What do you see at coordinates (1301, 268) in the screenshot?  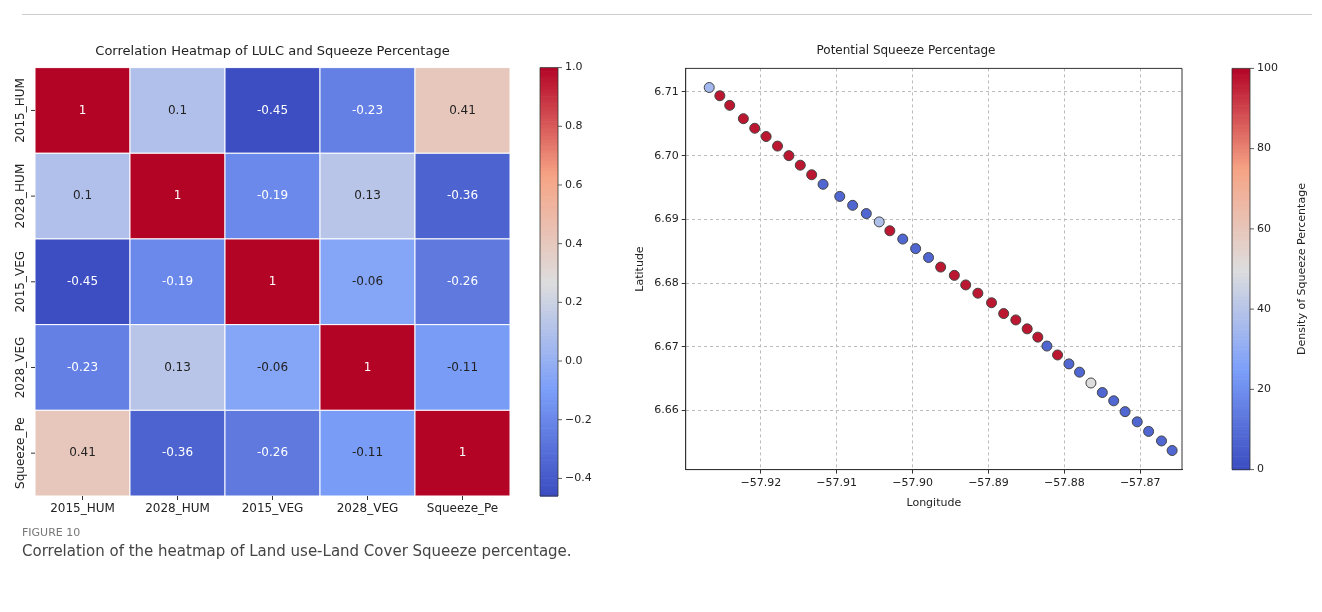 I see `color-bar-title: Density of Squeeze Percentage` at bounding box center [1301, 268].